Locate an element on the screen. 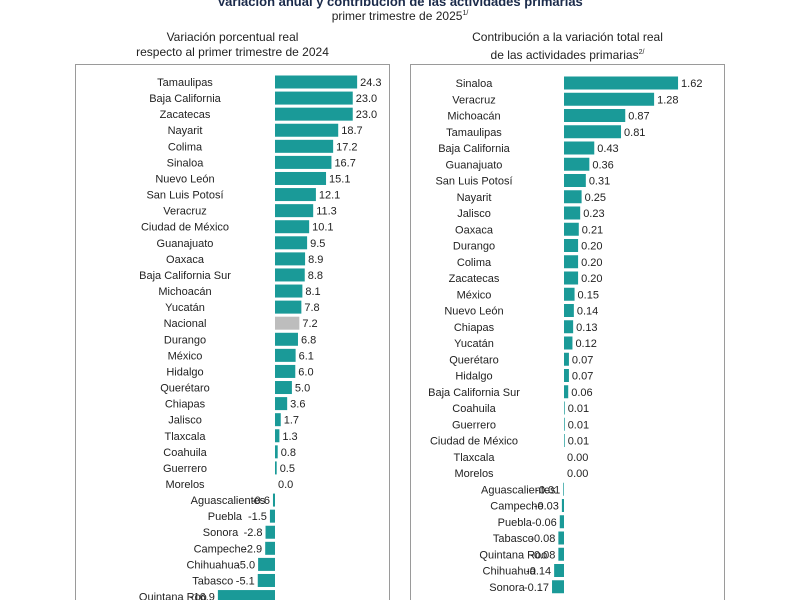  right-category-colima: Colima is located at coordinates (474, 263).